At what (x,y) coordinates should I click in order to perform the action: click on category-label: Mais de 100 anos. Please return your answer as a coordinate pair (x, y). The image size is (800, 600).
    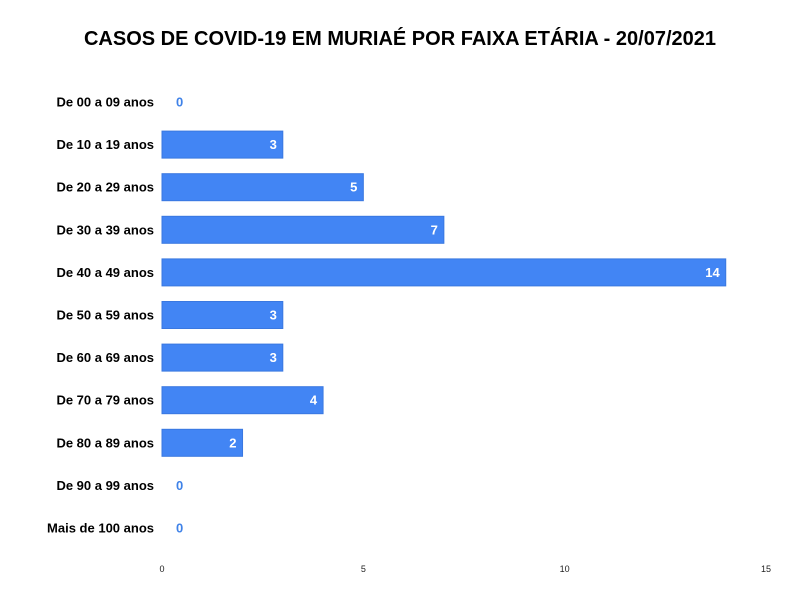
    Looking at the image, I should click on (100, 528).